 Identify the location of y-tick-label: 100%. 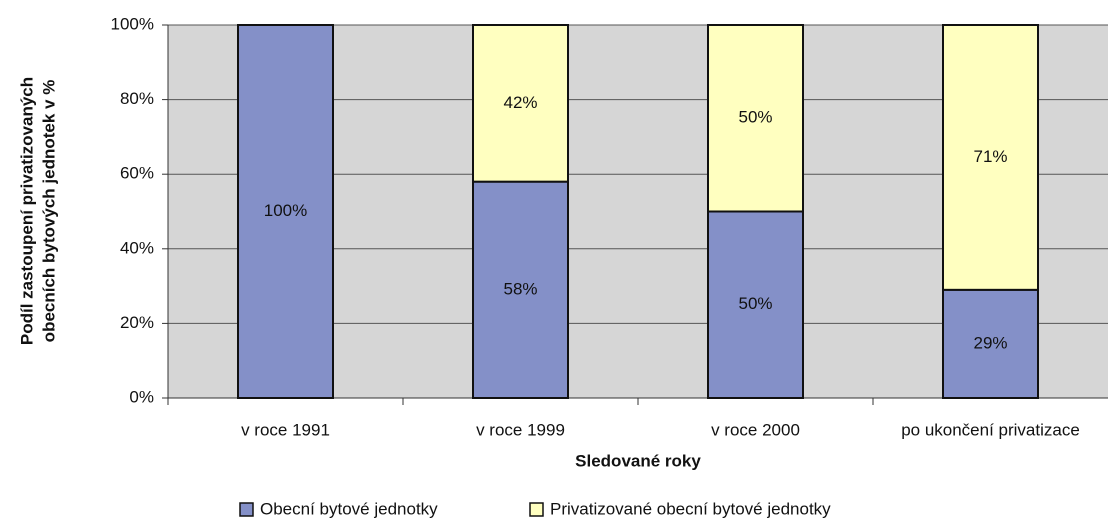
(132, 23).